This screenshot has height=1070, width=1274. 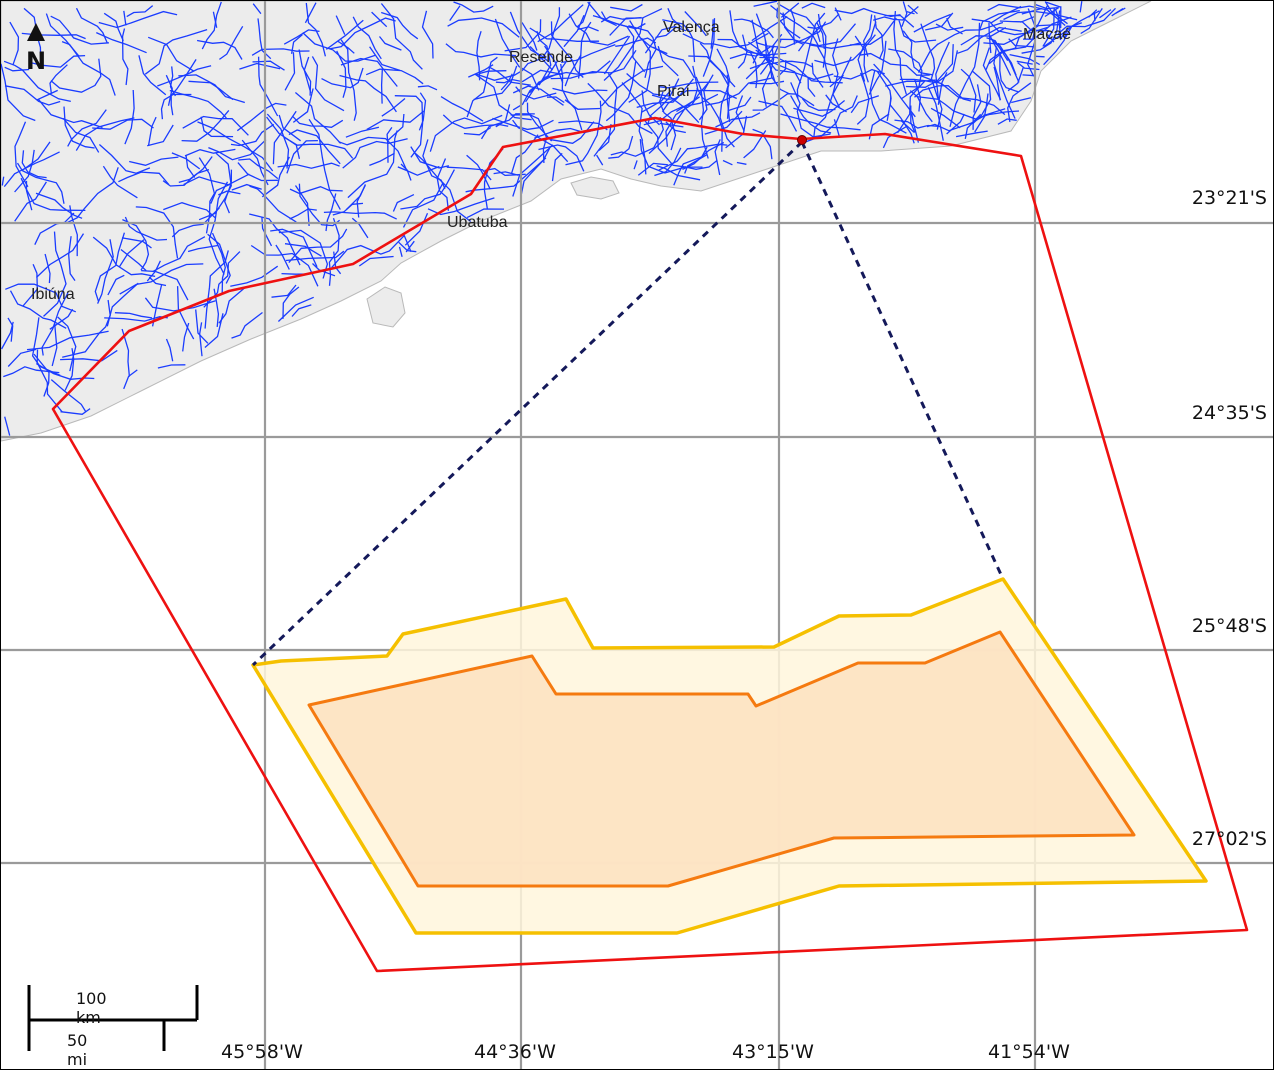 I want to click on city-label-macae: Macaé, so click(x=1047, y=34).